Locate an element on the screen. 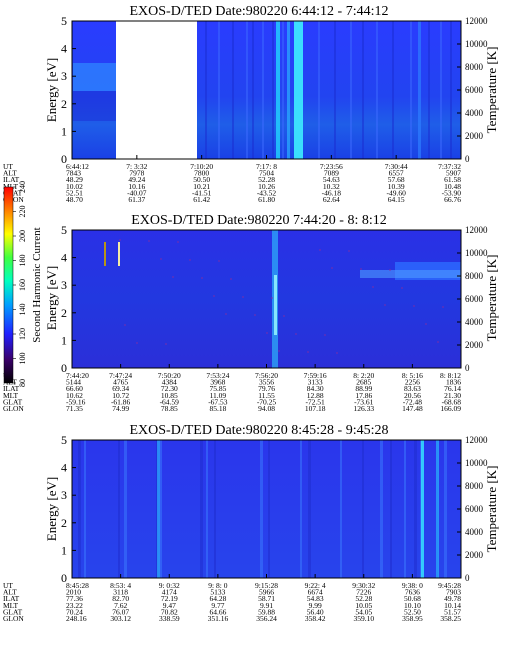  cell-value: 78.85 is located at coordinates (169, 408).